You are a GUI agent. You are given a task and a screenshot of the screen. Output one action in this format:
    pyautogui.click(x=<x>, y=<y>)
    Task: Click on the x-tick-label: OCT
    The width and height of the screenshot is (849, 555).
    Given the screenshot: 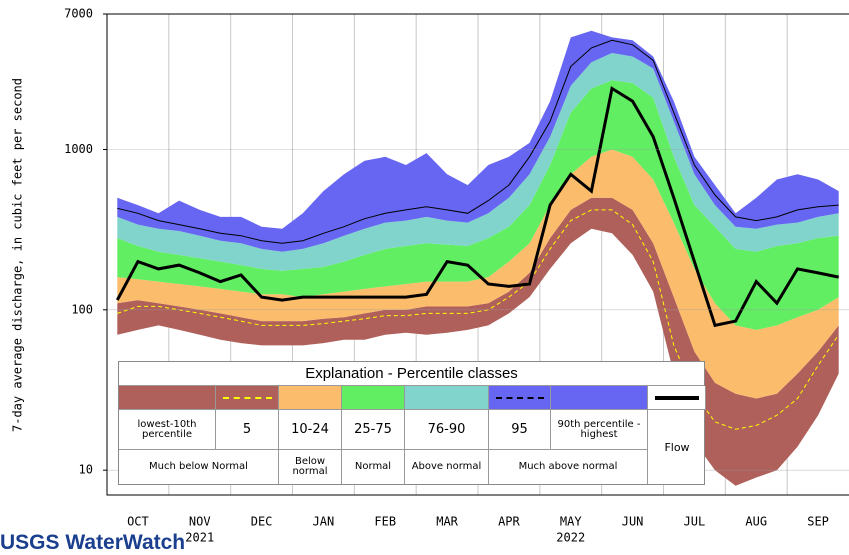 What is the action you would take?
    pyautogui.click(x=138, y=522)
    